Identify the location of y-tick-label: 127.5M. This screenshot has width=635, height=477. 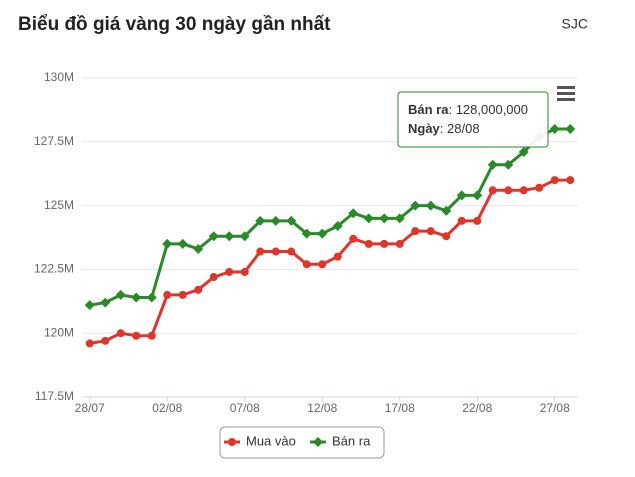
(54, 141).